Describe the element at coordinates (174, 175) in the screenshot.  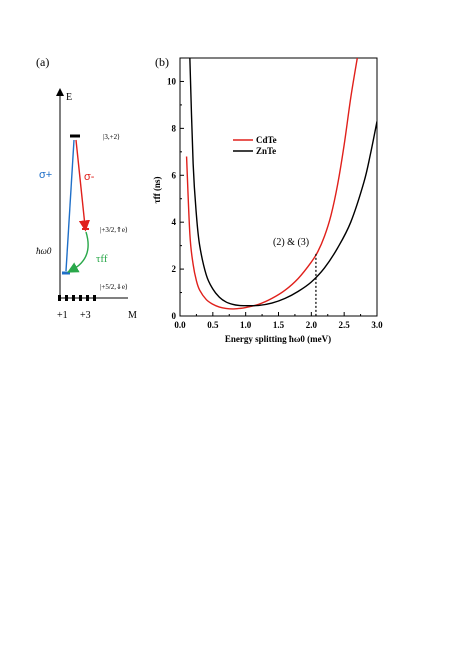
I see `y-tick-label: 6` at that location.